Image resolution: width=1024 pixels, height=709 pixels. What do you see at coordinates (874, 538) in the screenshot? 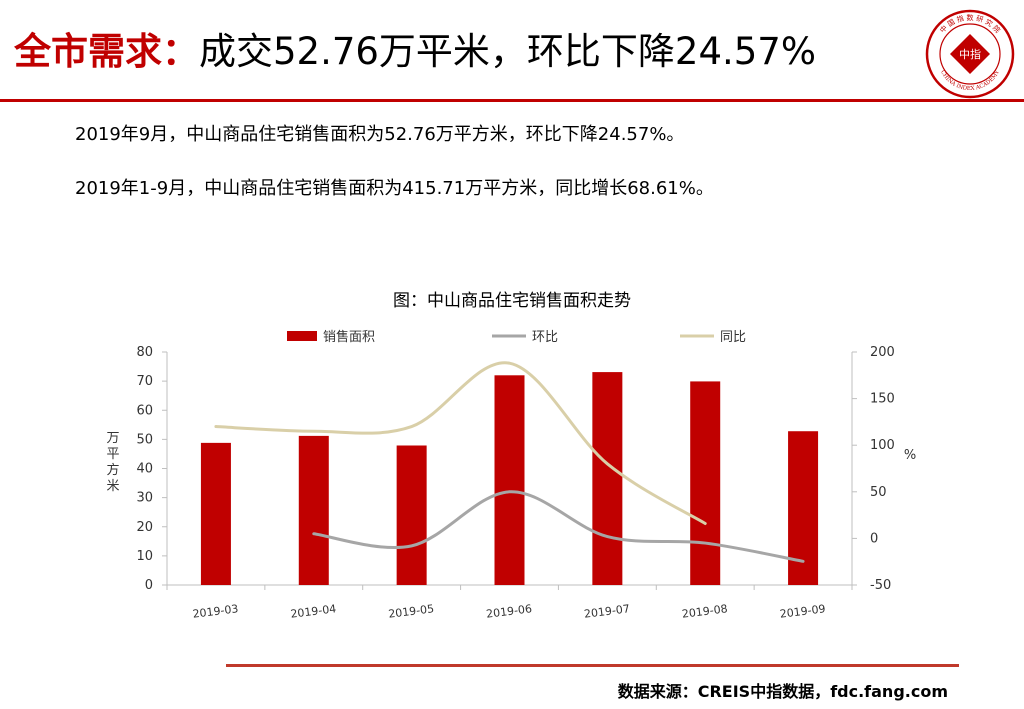
I see `right-tick-label: 0` at bounding box center [874, 538].